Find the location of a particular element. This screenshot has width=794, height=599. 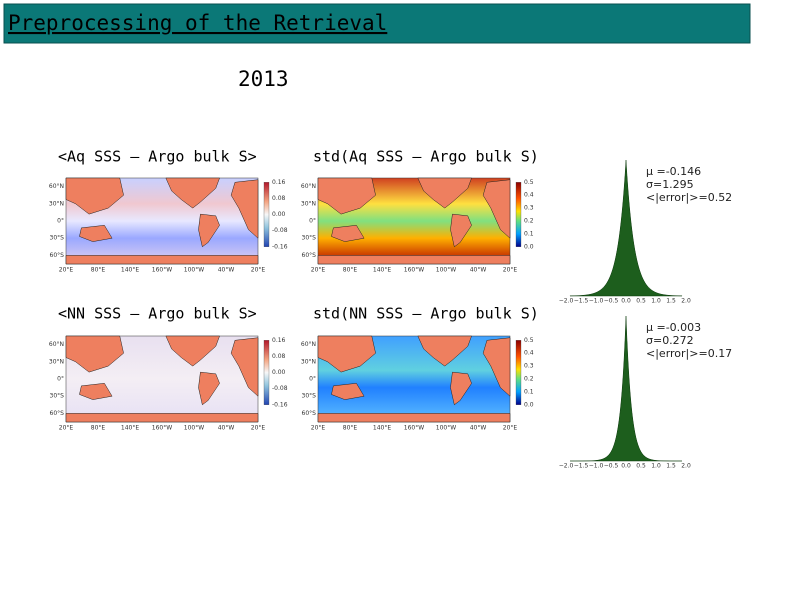

histogram-stat: μ =-0.146 is located at coordinates (673, 171).